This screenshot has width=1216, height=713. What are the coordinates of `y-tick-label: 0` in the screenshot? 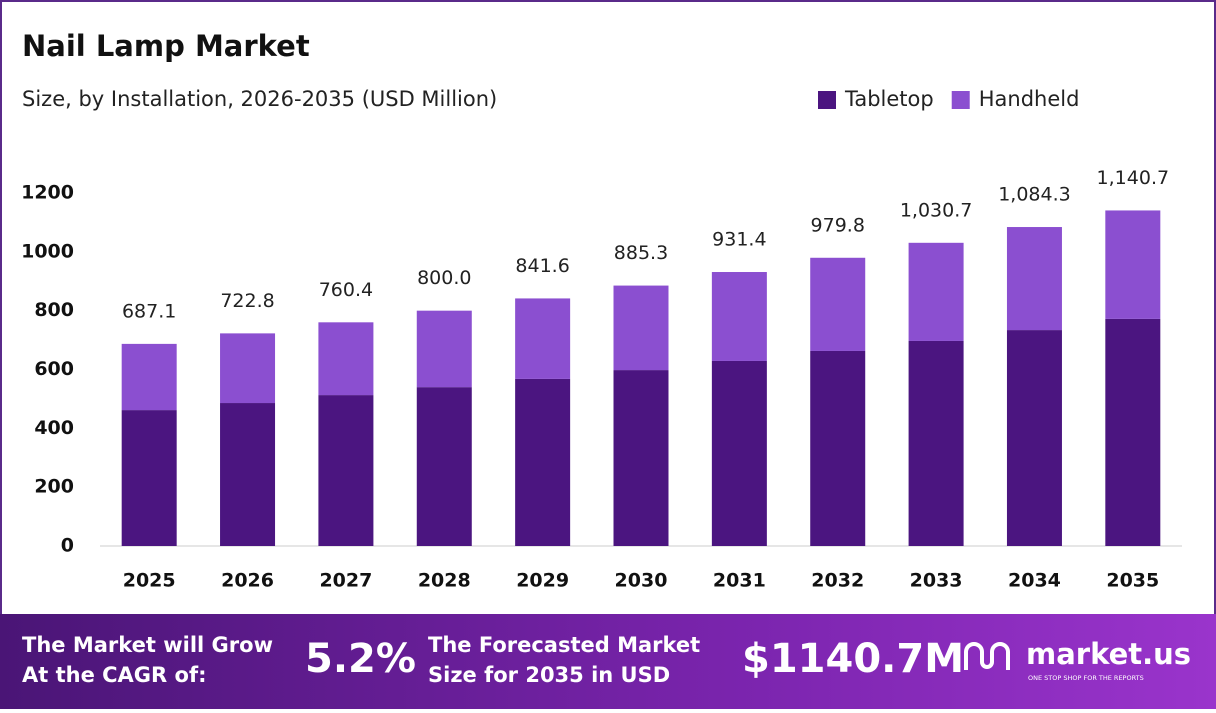 It's located at (67, 546).